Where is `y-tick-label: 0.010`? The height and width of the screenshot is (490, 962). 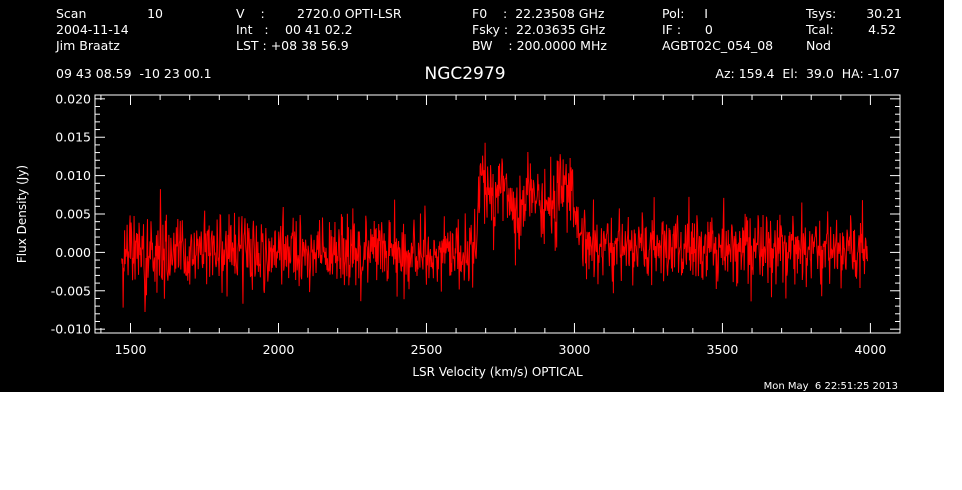 y-tick-label: 0.010 is located at coordinates (73, 175).